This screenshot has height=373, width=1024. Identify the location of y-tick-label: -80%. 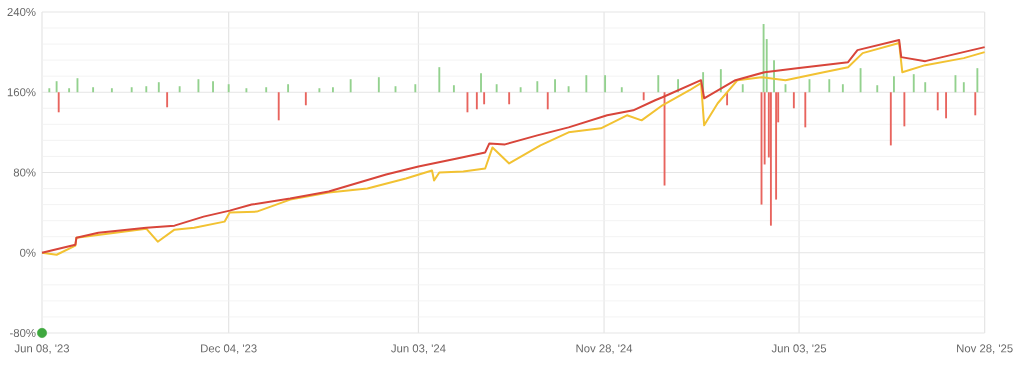
(23, 332).